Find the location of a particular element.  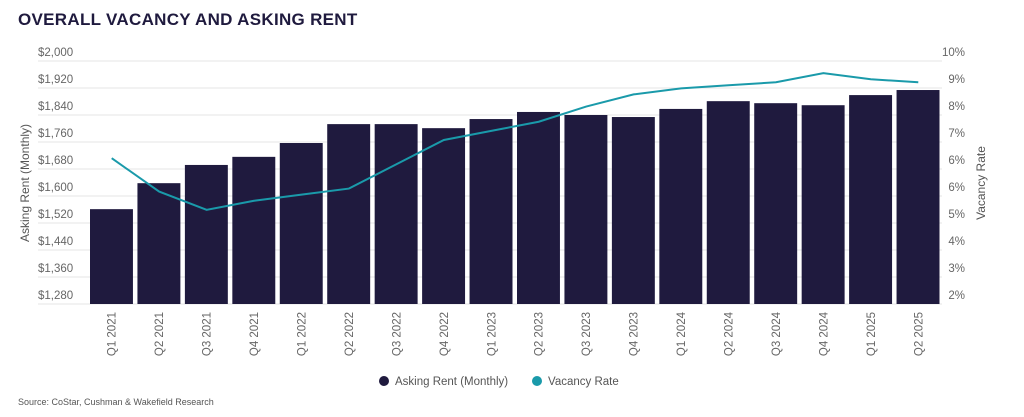

left-tick-label: $1,680 is located at coordinates (55, 161).